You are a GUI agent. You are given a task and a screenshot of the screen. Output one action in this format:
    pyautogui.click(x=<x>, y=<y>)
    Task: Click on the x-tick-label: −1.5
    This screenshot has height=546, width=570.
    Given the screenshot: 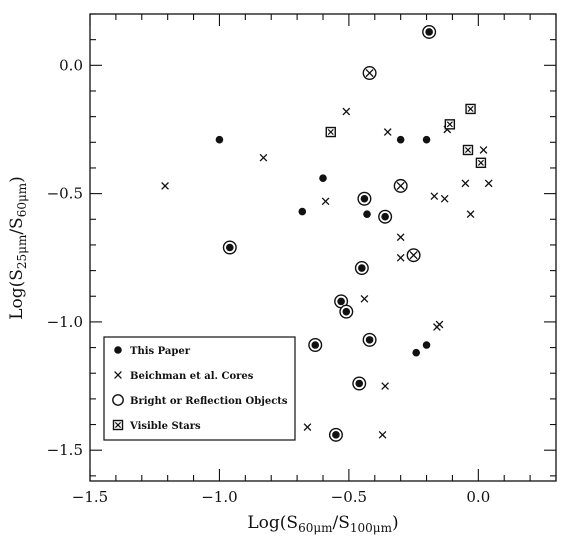 What is the action you would take?
    pyautogui.click(x=90, y=497)
    